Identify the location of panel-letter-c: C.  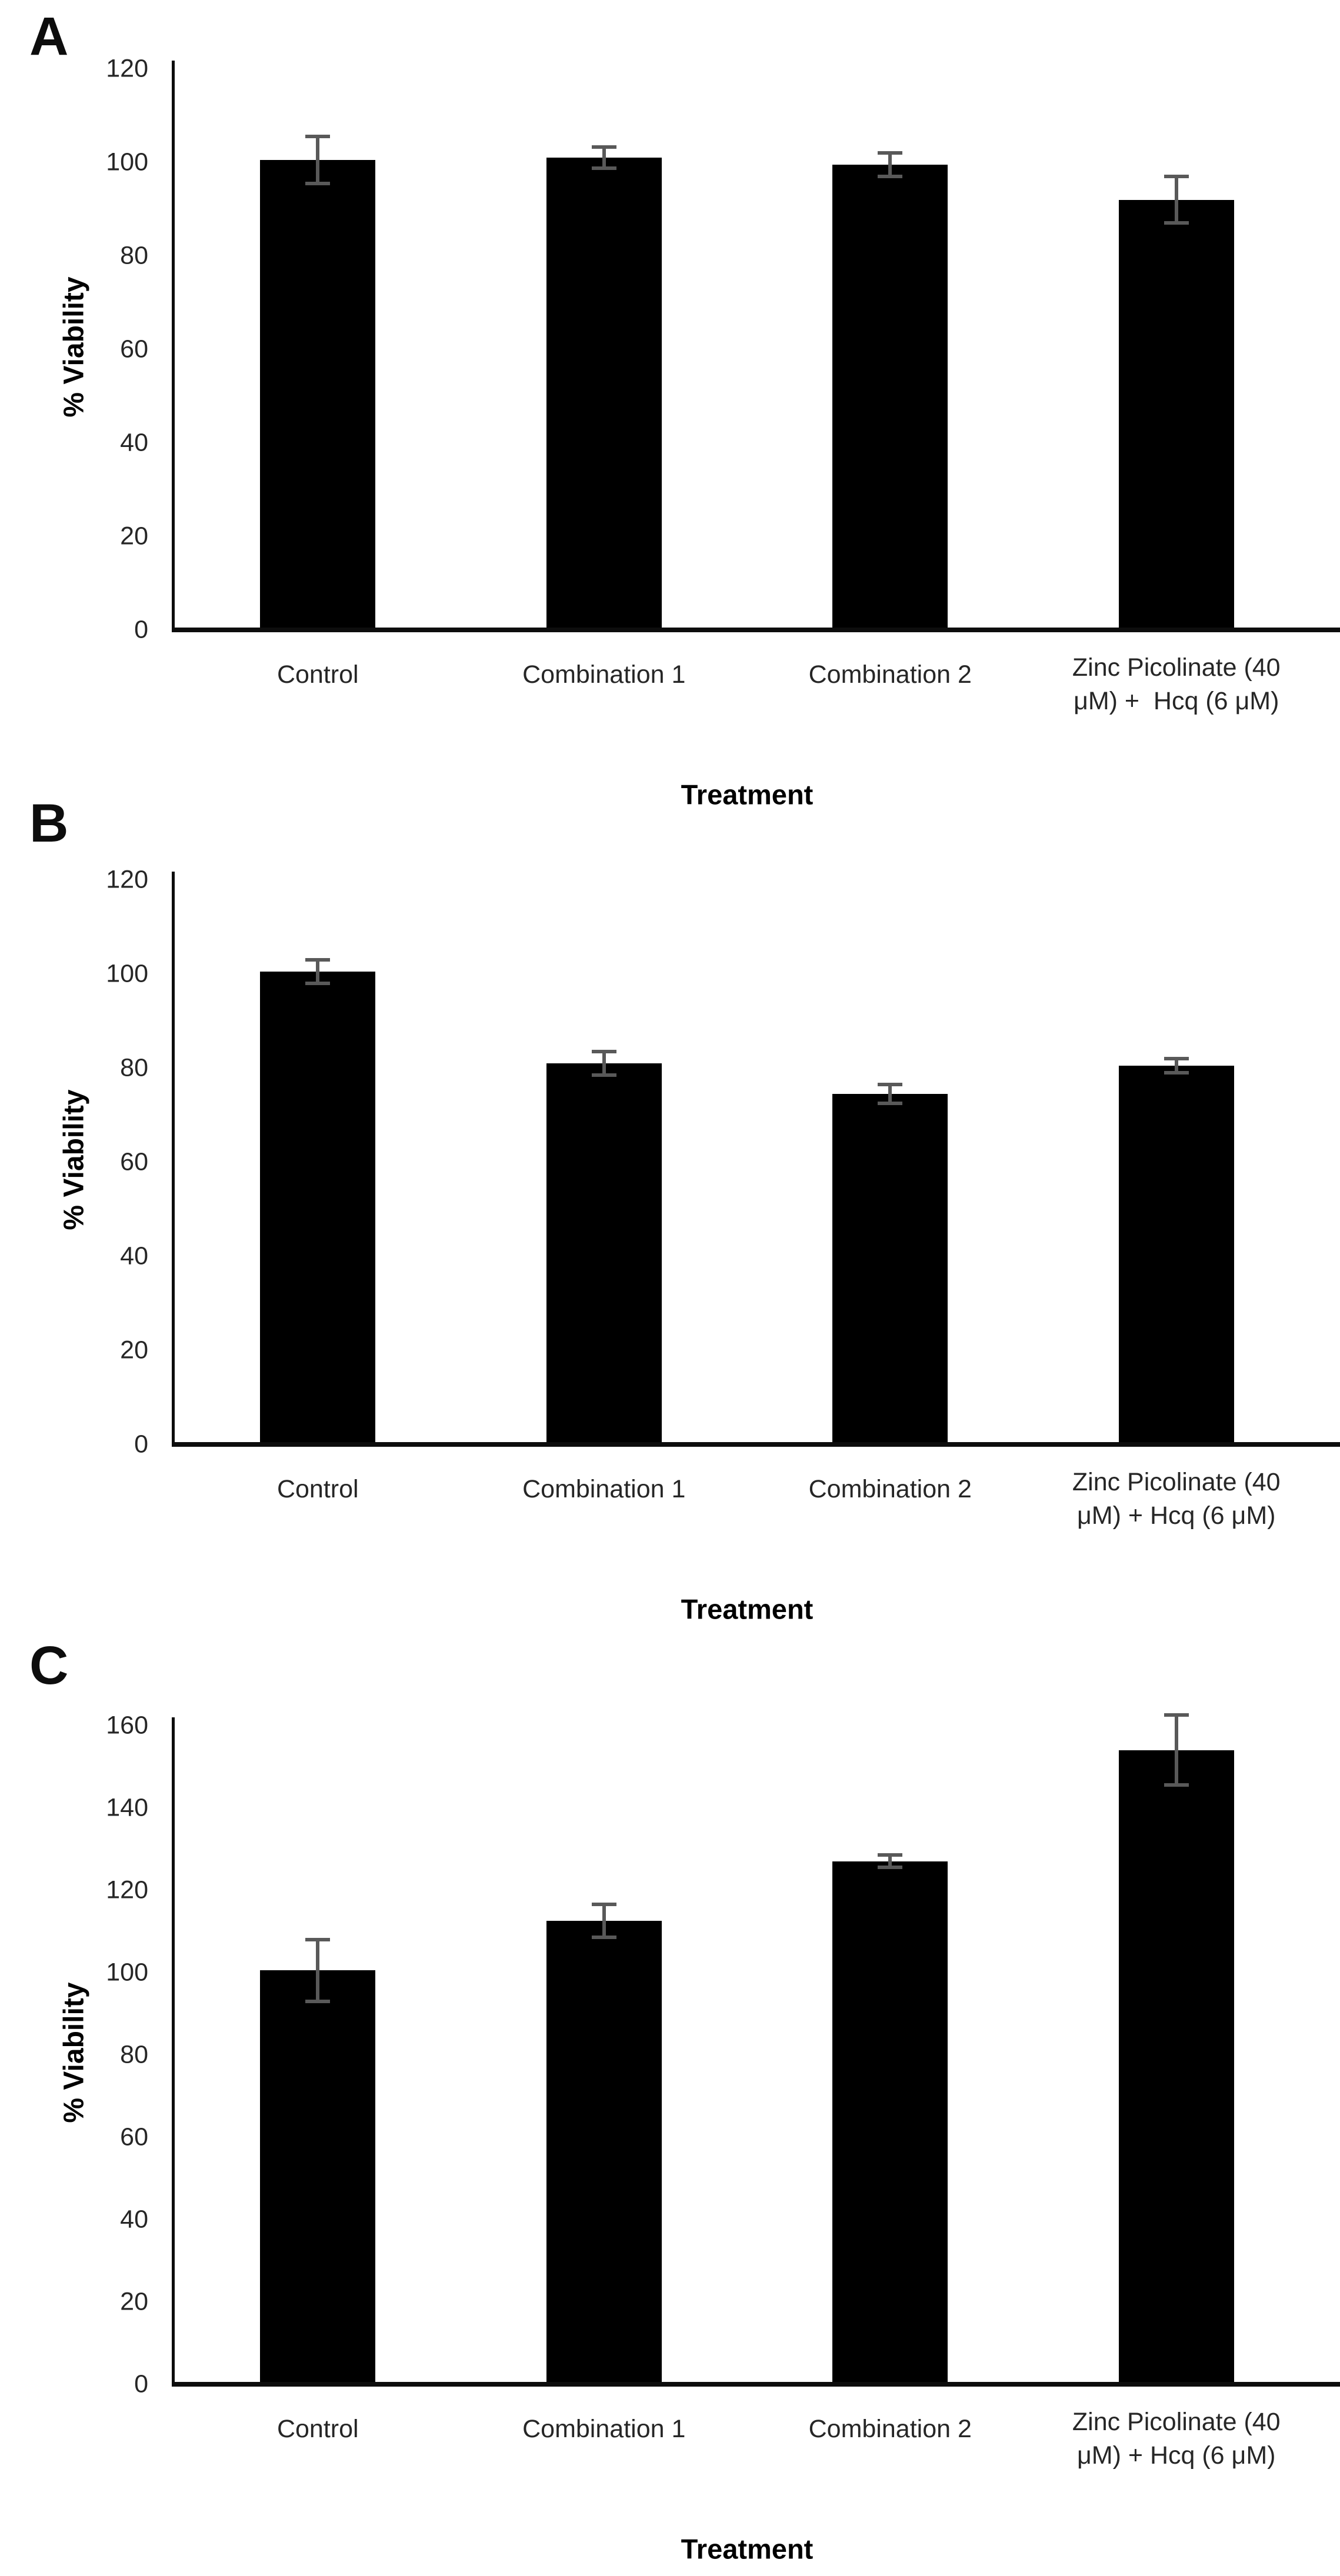
(49, 1666).